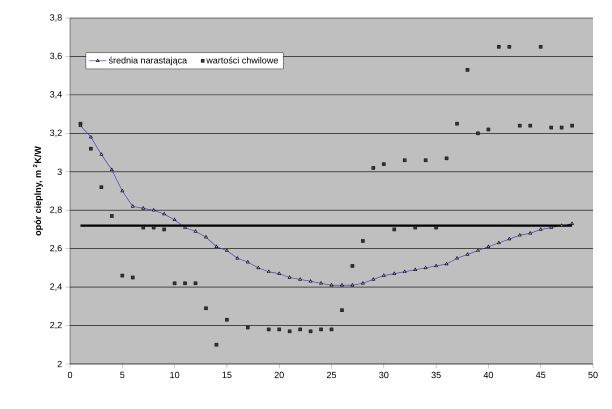 Image resolution: width=612 pixels, height=409 pixels. Describe the element at coordinates (60, 171) in the screenshot. I see `y-tick-label: 3` at that location.